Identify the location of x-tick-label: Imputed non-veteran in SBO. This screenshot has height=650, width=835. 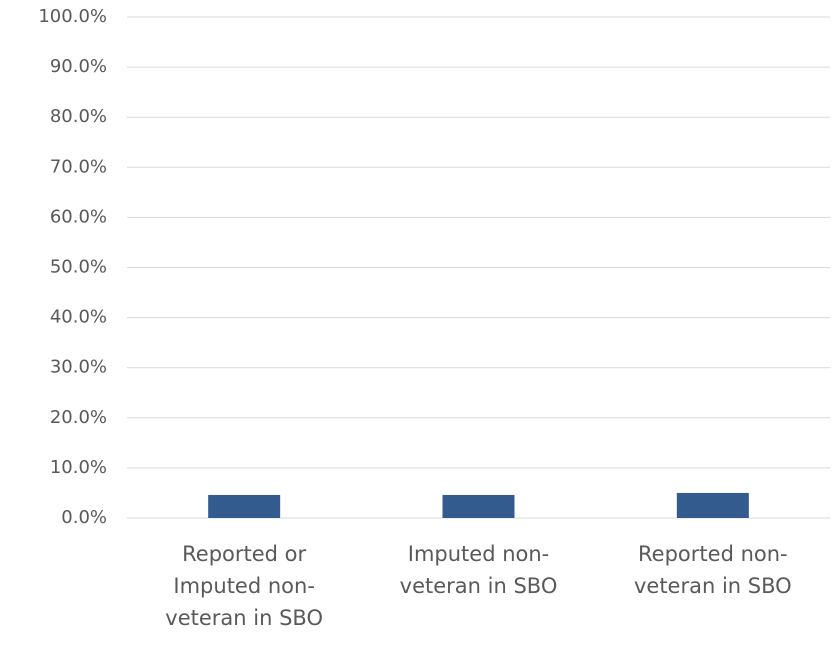
(478, 570).